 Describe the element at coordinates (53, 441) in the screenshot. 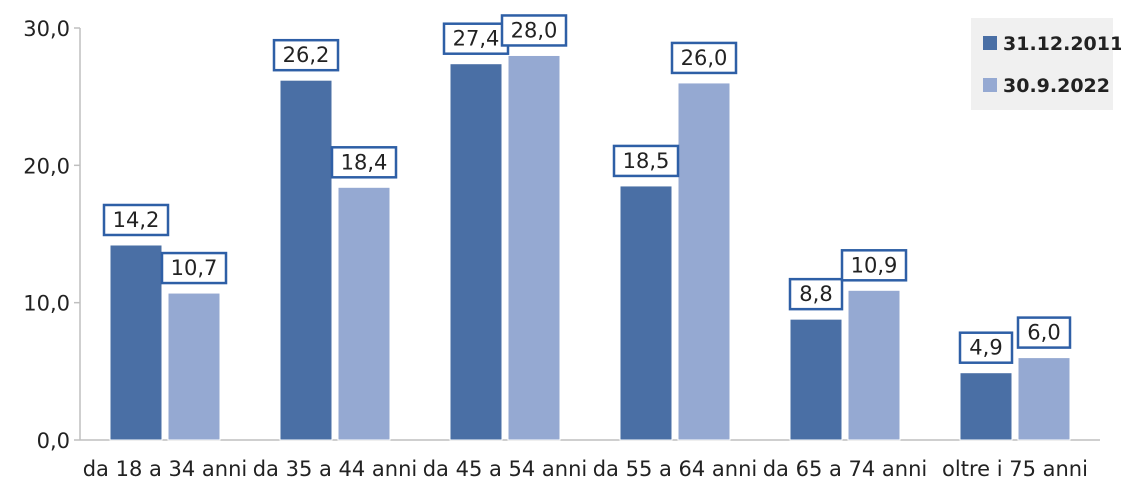

I see `y-tick-label: 0,0` at that location.